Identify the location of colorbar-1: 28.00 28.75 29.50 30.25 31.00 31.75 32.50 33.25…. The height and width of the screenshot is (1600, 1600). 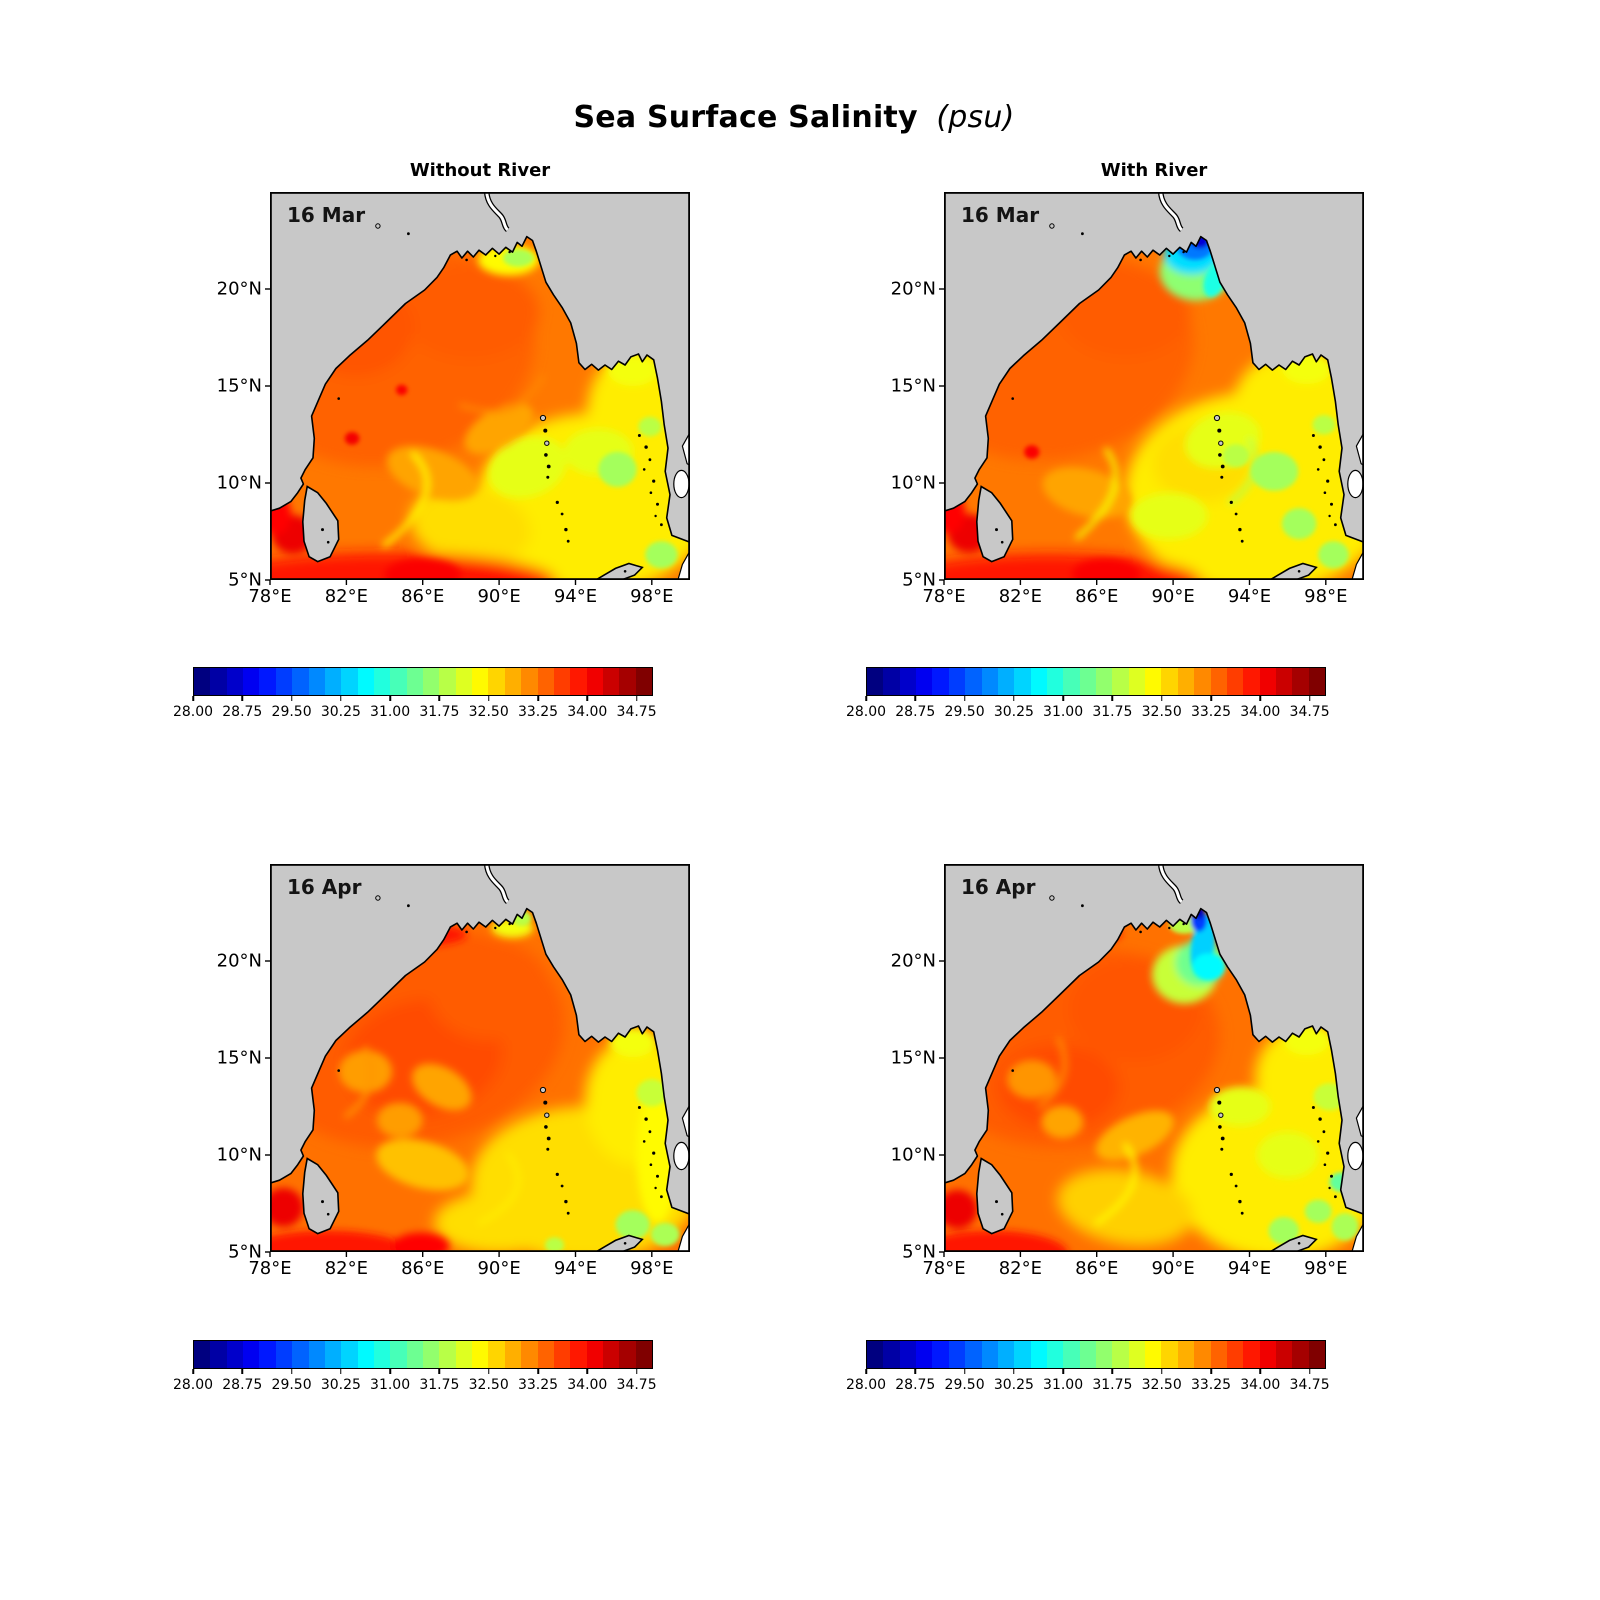
(1088, 693).